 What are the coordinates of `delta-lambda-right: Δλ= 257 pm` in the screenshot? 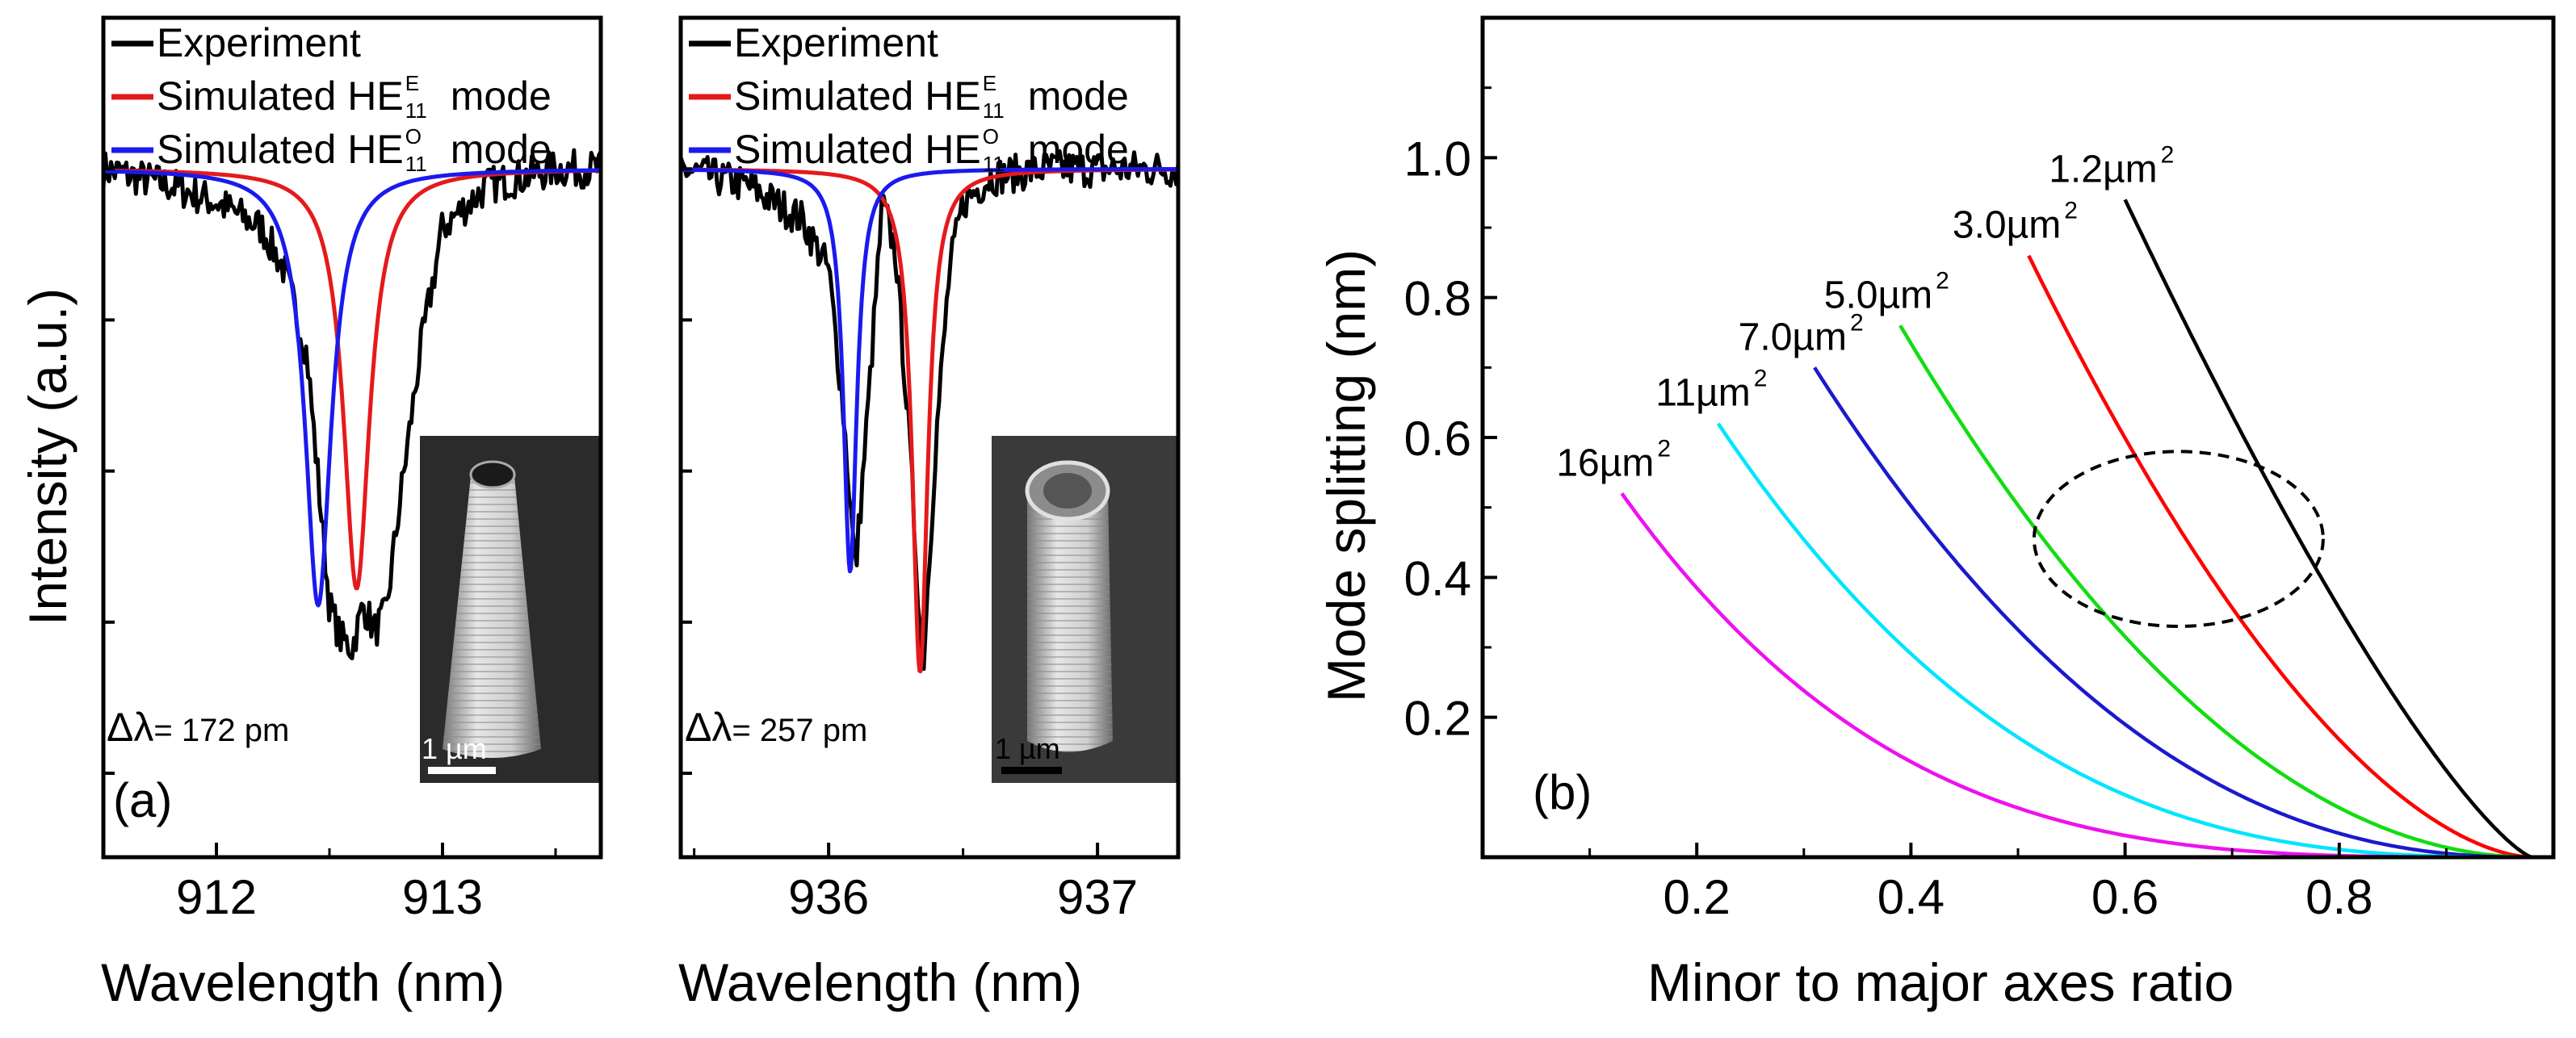 It's located at (776, 727).